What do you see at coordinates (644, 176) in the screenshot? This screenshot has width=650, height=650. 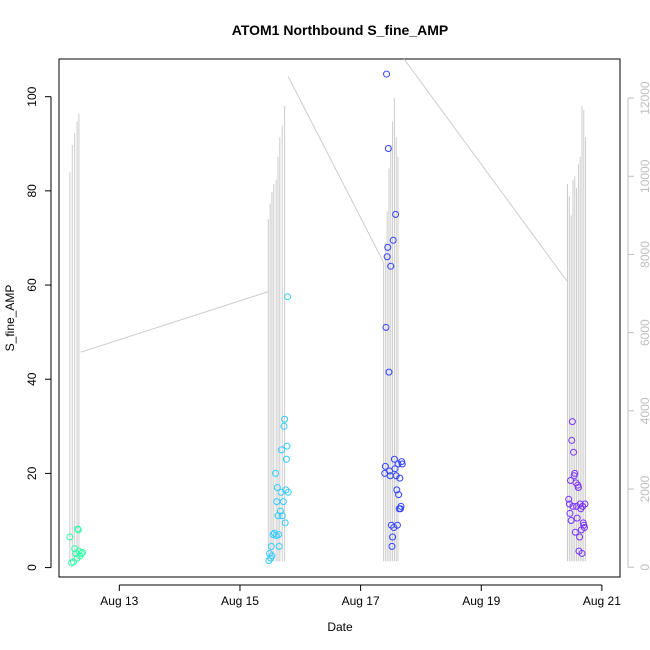 I see `y2-tick-label: 10000` at bounding box center [644, 176].